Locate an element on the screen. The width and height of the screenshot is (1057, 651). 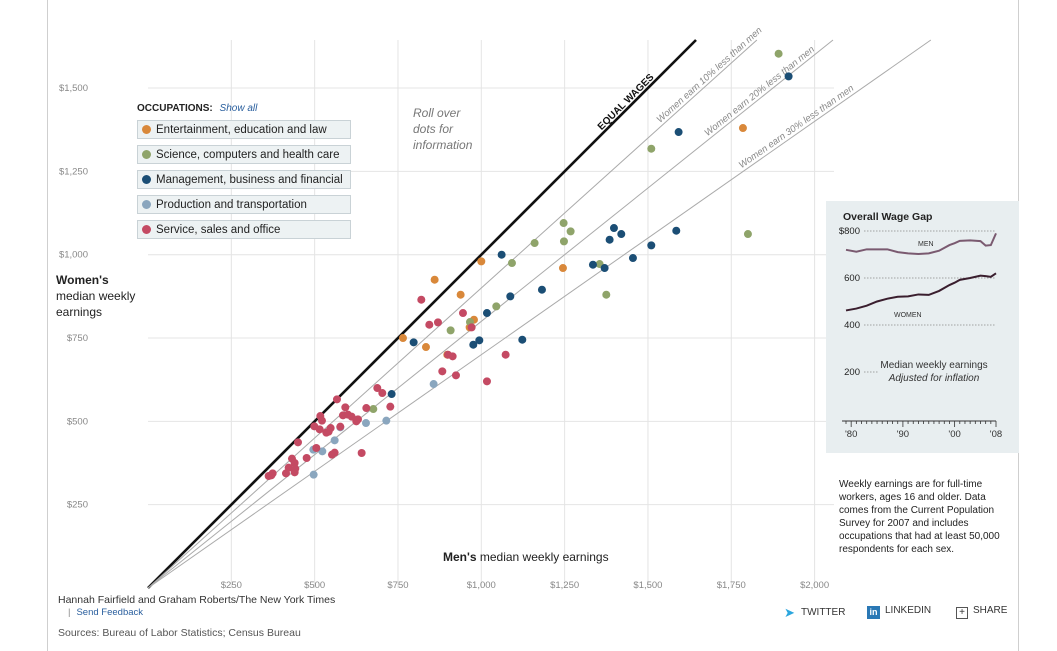
share-button: + SHARE is located at coordinates (981, 612).